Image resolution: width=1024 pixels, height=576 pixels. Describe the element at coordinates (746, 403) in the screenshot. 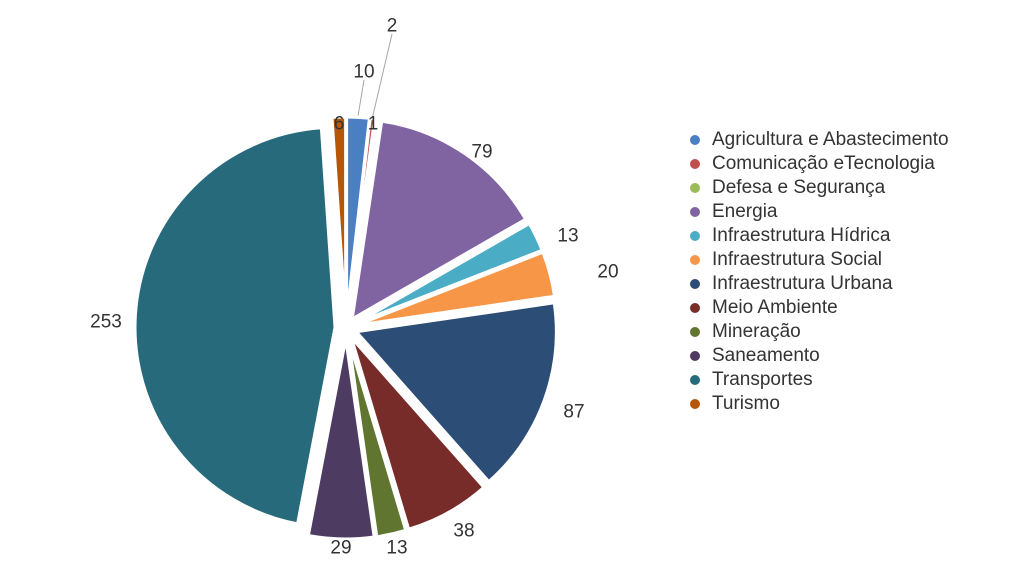

I see `legend-label: Turismo` at that location.